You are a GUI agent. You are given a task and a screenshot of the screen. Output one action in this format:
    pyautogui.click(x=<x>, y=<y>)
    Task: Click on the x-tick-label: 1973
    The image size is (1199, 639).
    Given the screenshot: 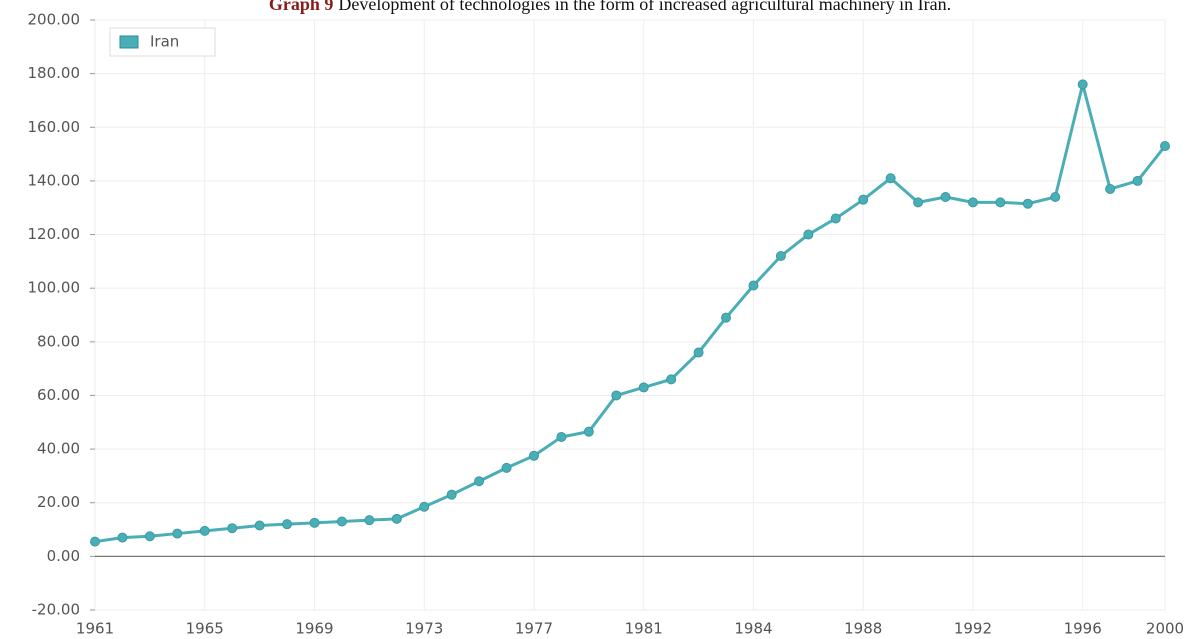 What is the action you would take?
    pyautogui.click(x=424, y=629)
    